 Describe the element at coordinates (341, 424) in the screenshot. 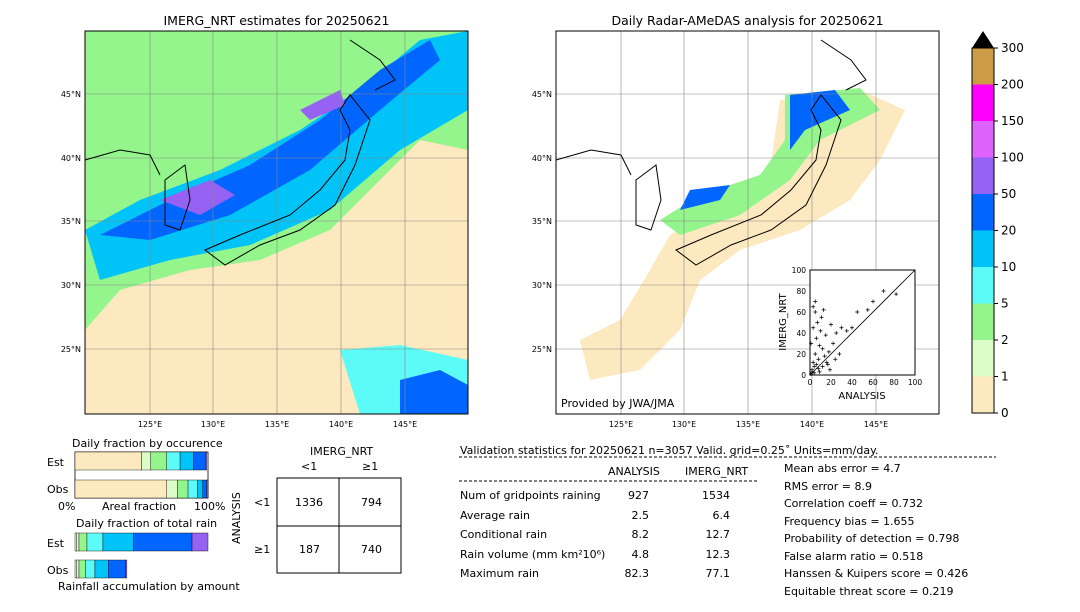

I see `lon-tick-label: 140°E` at that location.